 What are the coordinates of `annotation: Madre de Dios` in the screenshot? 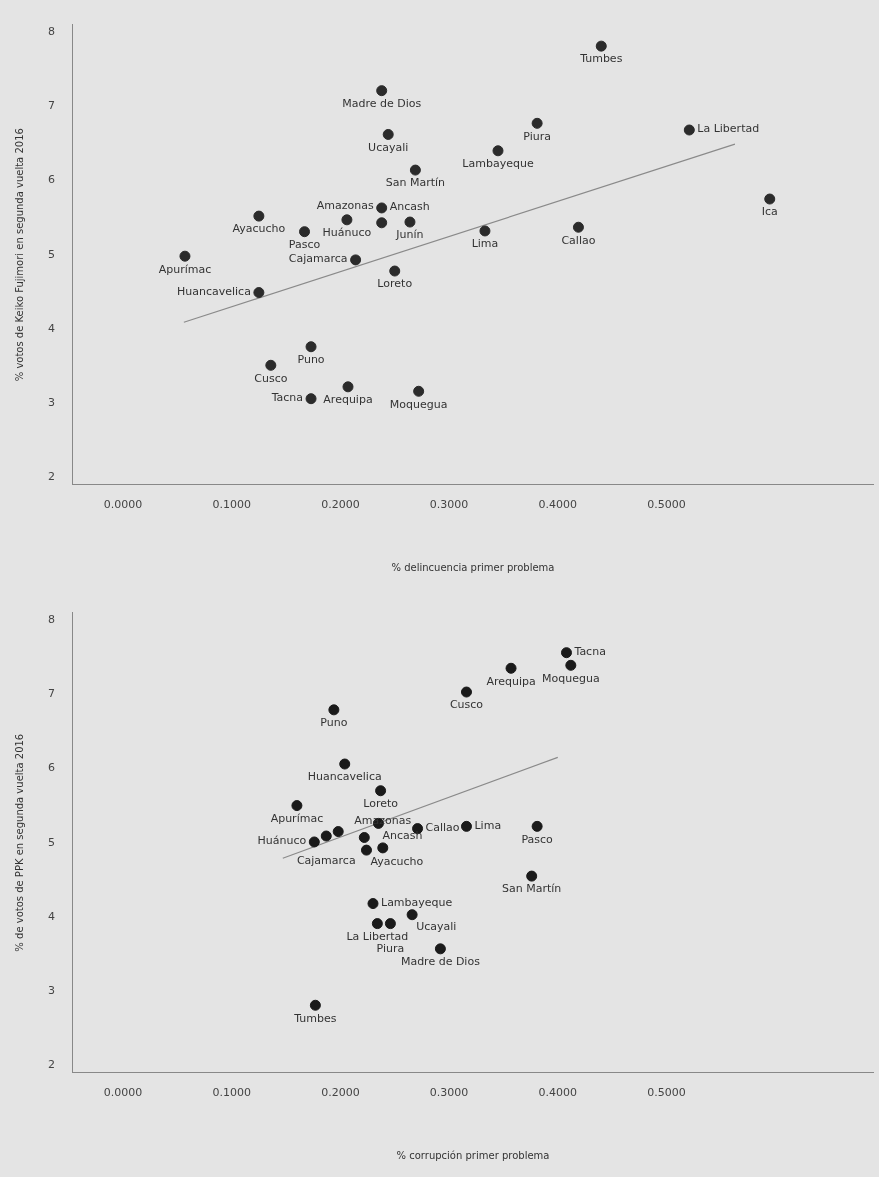 It's located at (440, 962).